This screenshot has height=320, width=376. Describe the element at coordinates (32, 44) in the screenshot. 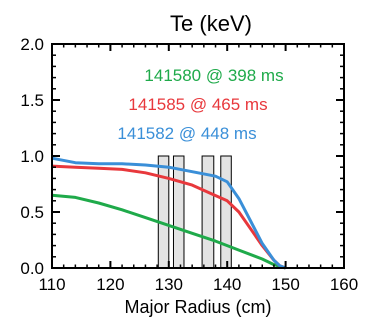

I see `y-tick-label: 2.0` at that location.